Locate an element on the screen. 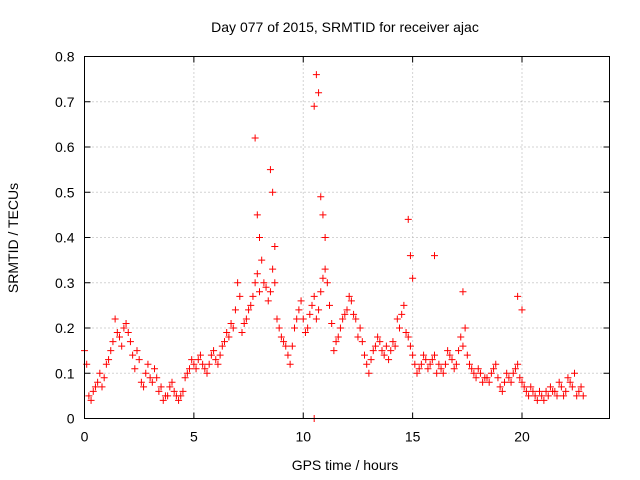 This screenshot has width=640, height=480. x-tick-label: 20 is located at coordinates (522, 437).